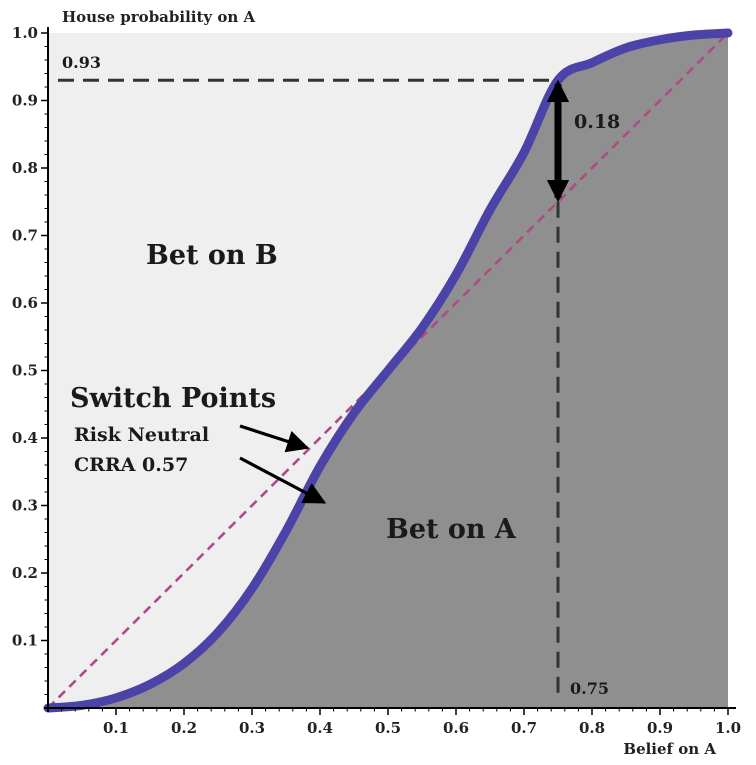  I want to click on y-tick-label: 0.8, so click(25, 168).